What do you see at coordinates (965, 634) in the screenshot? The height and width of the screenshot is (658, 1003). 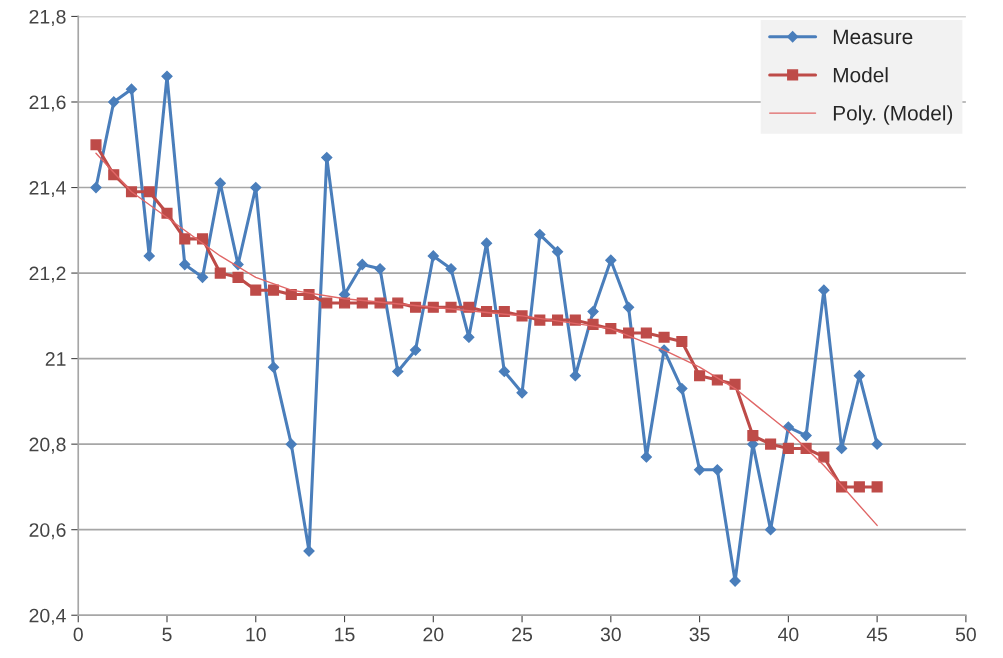 I see `x-tick-label: 50` at bounding box center [965, 634].